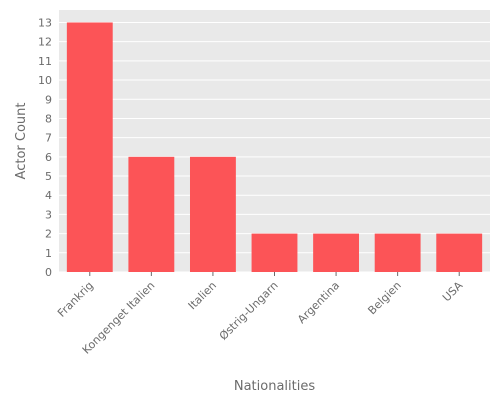  Describe the element at coordinates (48, 157) in the screenshot. I see `y-tick-label: 6` at that location.